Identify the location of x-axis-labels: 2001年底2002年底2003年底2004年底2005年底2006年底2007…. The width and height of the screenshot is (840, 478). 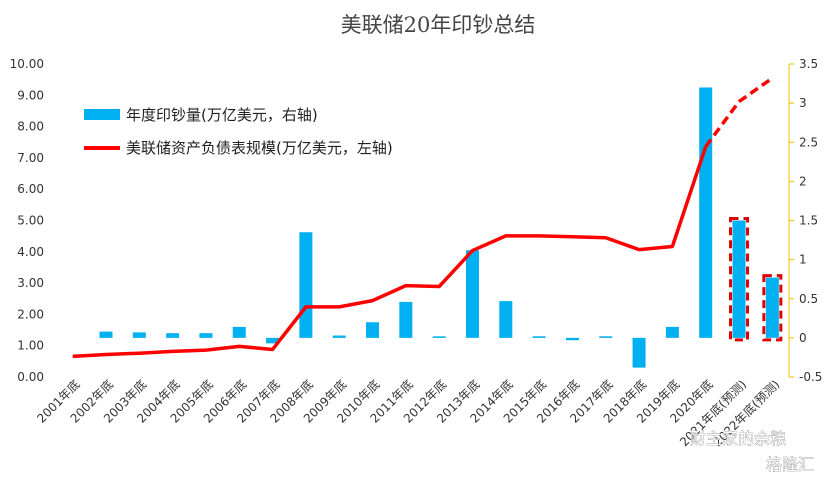
(408, 413).